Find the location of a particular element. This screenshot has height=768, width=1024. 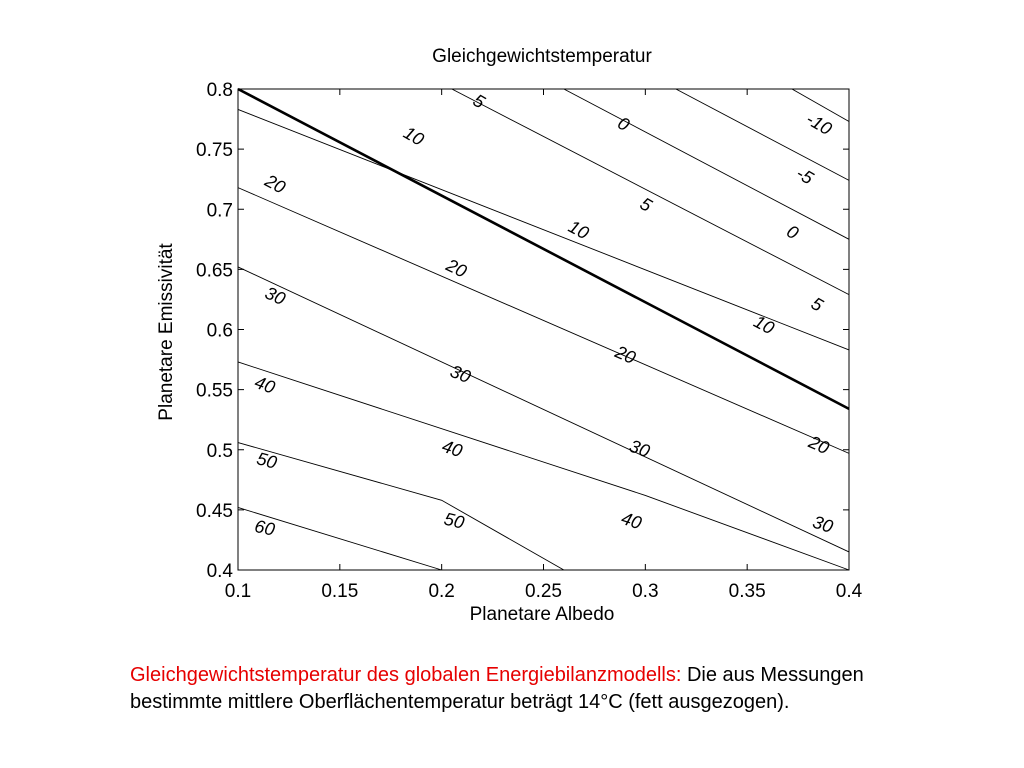

x-tick-label: 0.3 is located at coordinates (645, 591).